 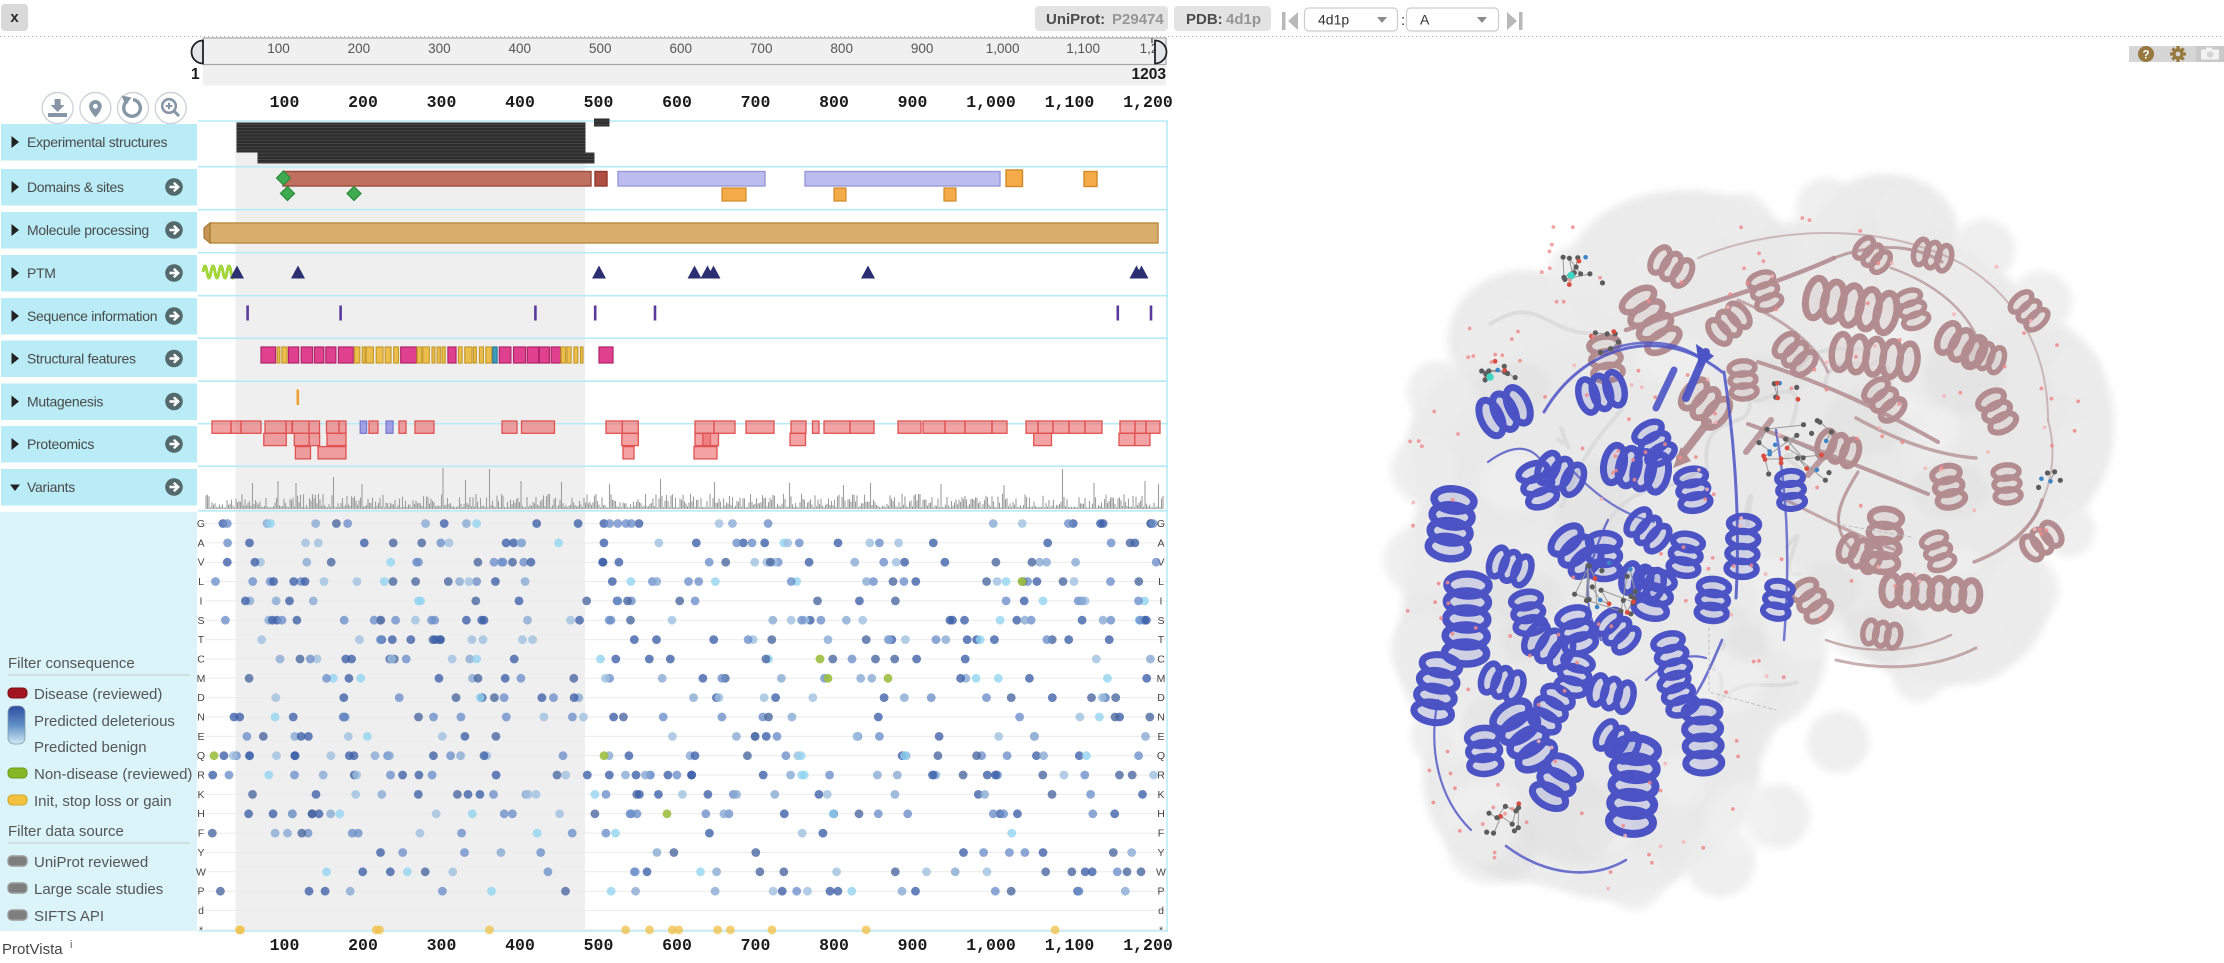 I want to click on svg-text: M, so click(x=1161, y=679).